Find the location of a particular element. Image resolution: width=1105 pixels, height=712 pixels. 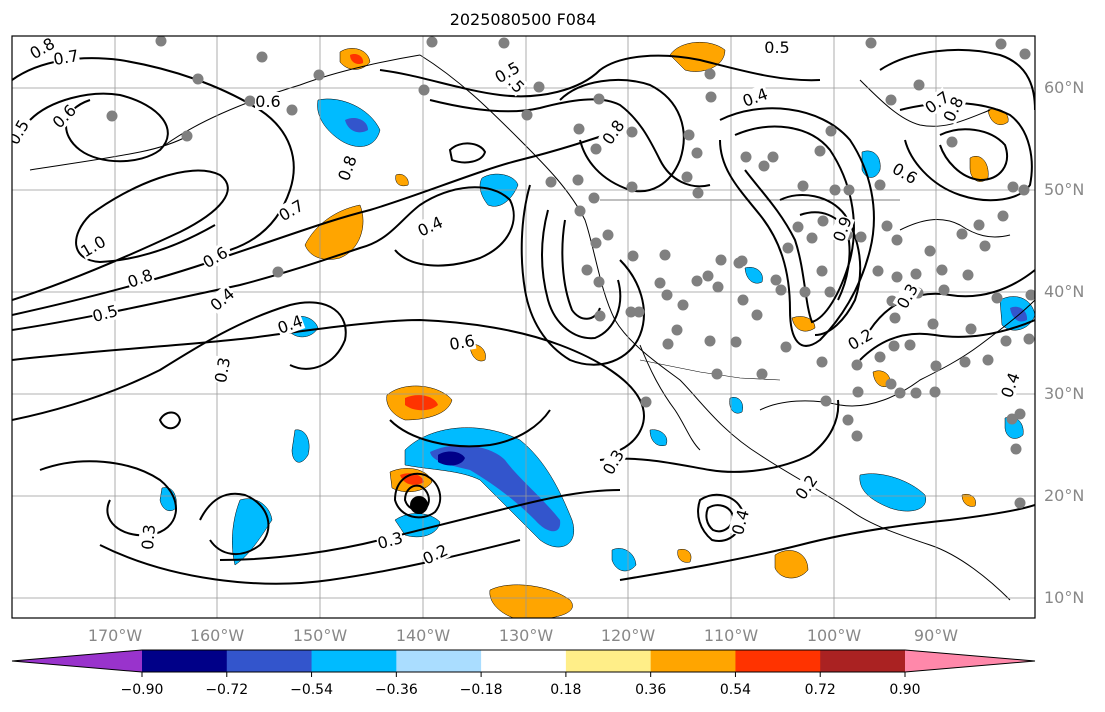

negative-anomaly-core is located at coordinates (356, 125).